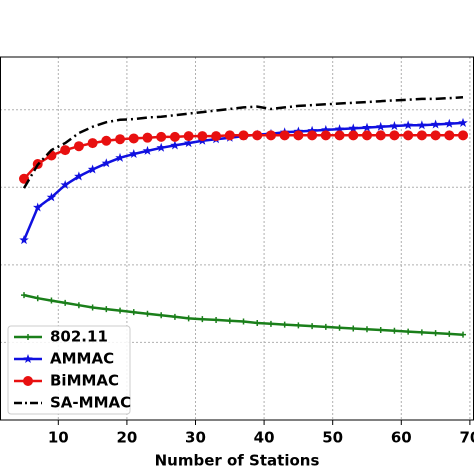 The width and height of the screenshot is (474, 474). What do you see at coordinates (84, 381) in the screenshot?
I see `legend-label: BiMMAC` at bounding box center [84, 381].